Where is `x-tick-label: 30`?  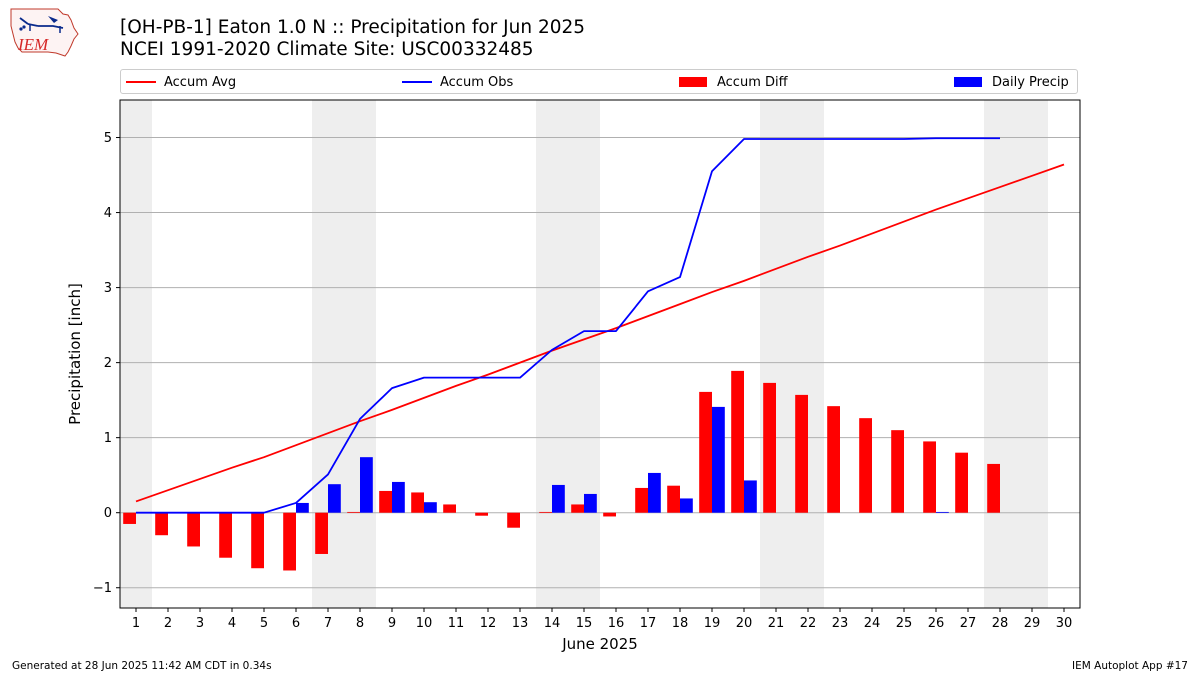 x-tick-label: 30 is located at coordinates (1064, 623).